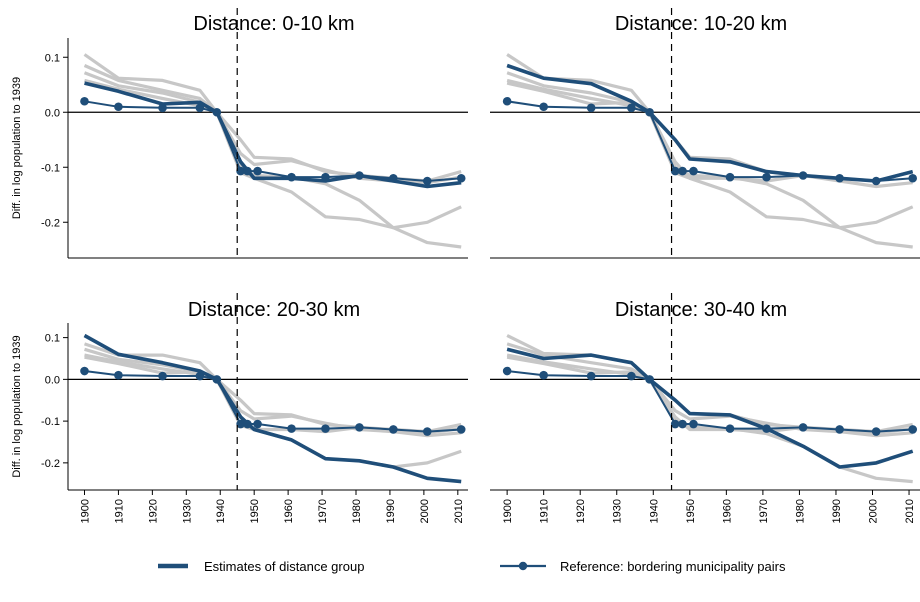  I want to click on y-tick-label: -0.2, so click(50, 223).